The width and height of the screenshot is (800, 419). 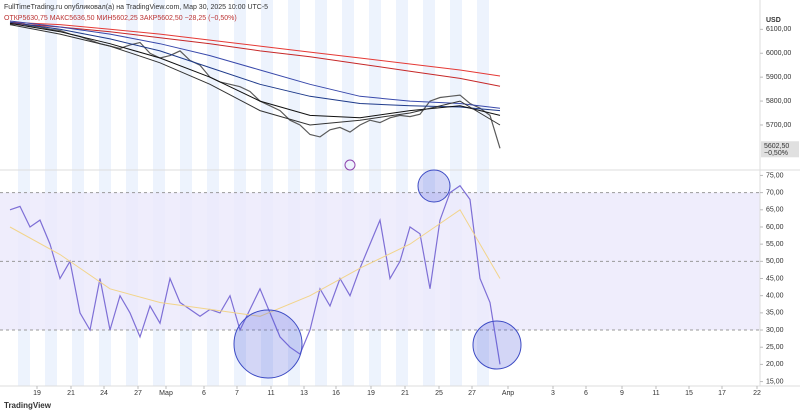 What do you see at coordinates (775, 244) in the screenshot?
I see `y-tick-label: 55,00` at bounding box center [775, 244].